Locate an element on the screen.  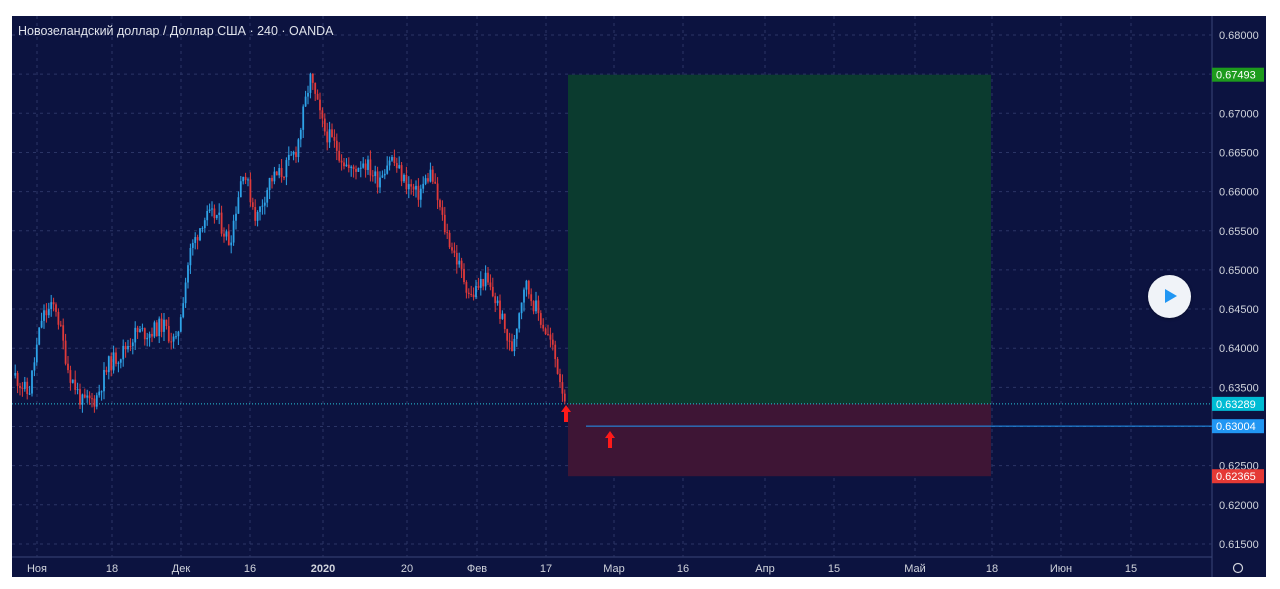
time-tick-label: 2020 is located at coordinates (323, 569).